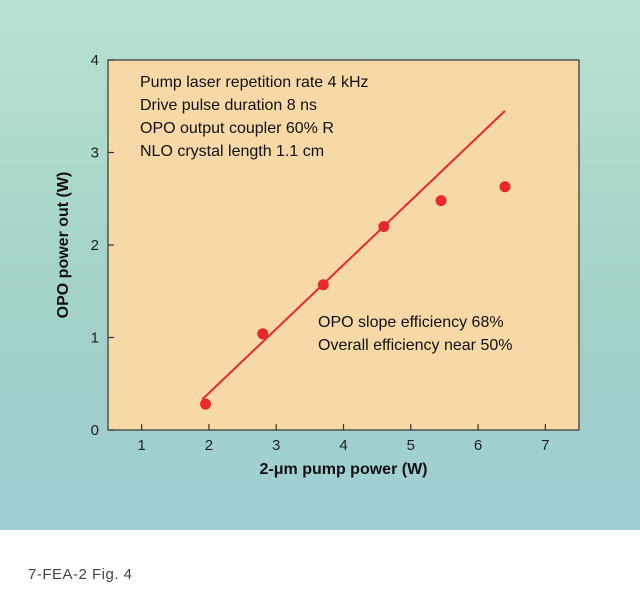 Image resolution: width=640 pixels, height=599 pixels. What do you see at coordinates (95, 245) in the screenshot?
I see `y-tick-label-2: 2` at bounding box center [95, 245].